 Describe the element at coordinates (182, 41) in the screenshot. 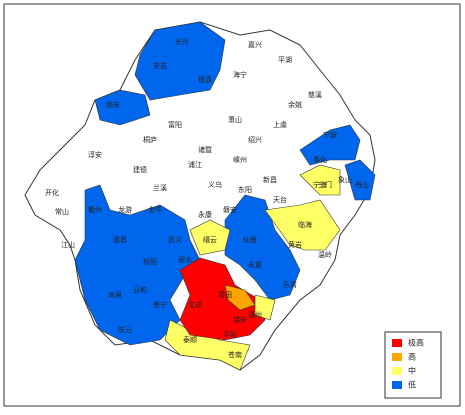

I see `region-label: 长兴` at that location.